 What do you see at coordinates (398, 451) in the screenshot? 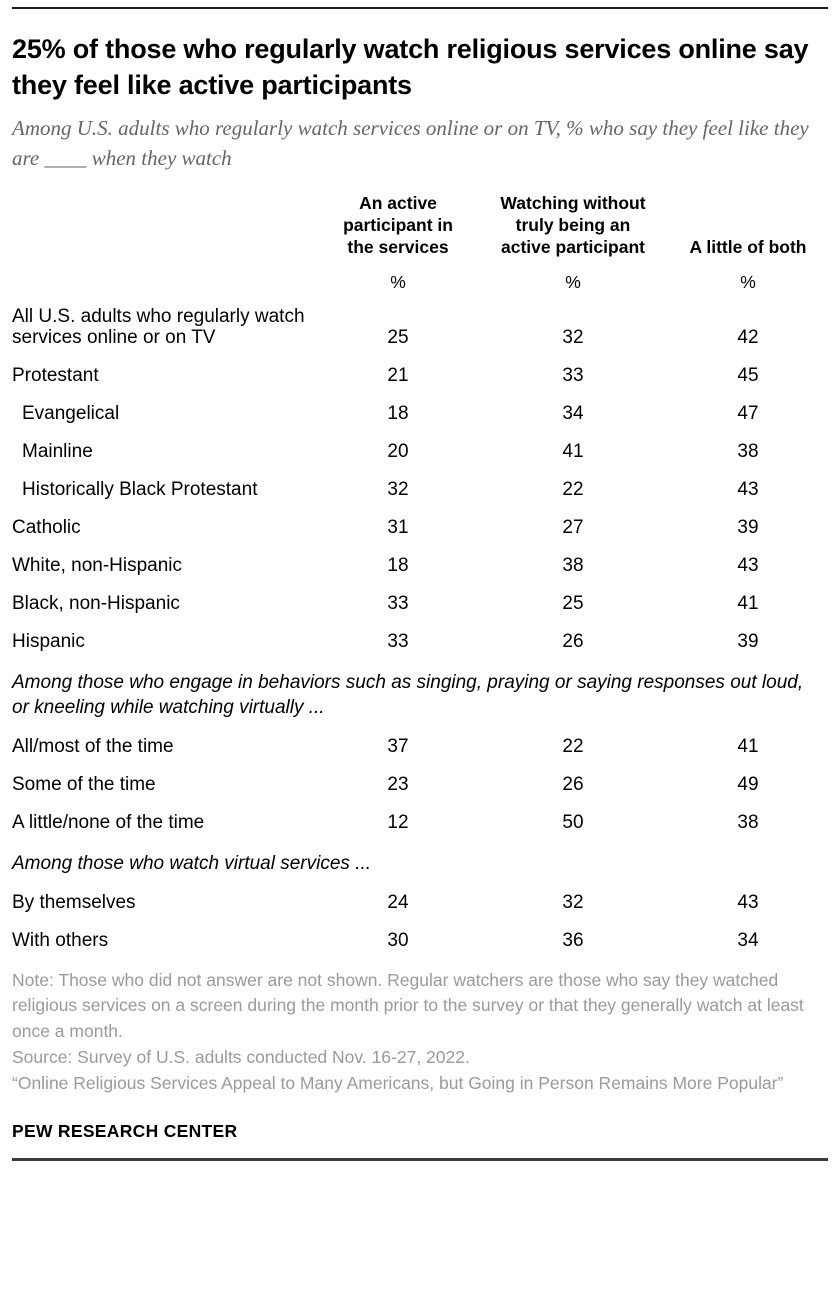
I see `value-cell: 20` at bounding box center [398, 451].